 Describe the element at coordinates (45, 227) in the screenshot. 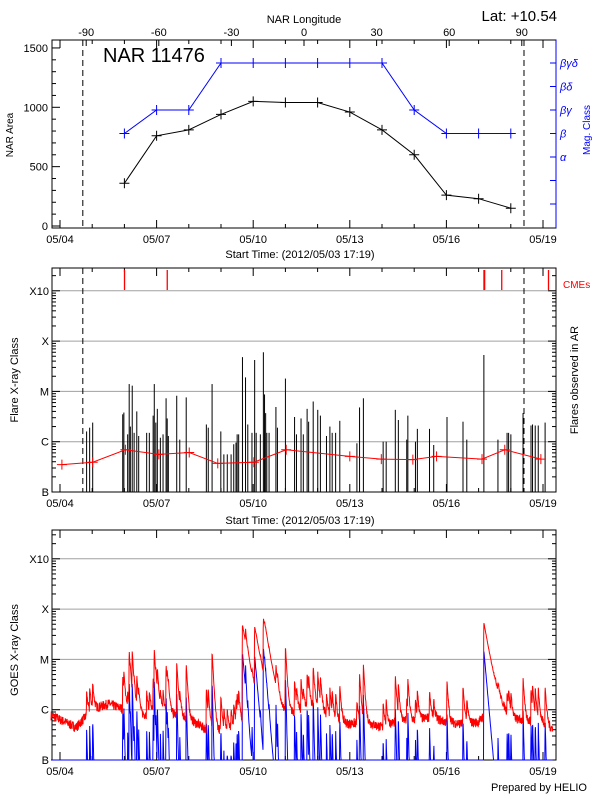

I see `y-tick-label: 0` at that location.